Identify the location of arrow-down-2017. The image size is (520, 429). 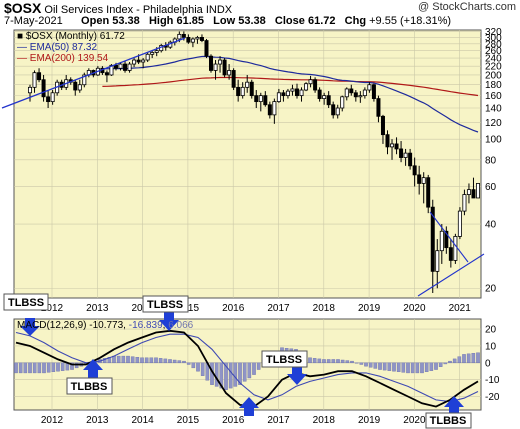
(297, 376).